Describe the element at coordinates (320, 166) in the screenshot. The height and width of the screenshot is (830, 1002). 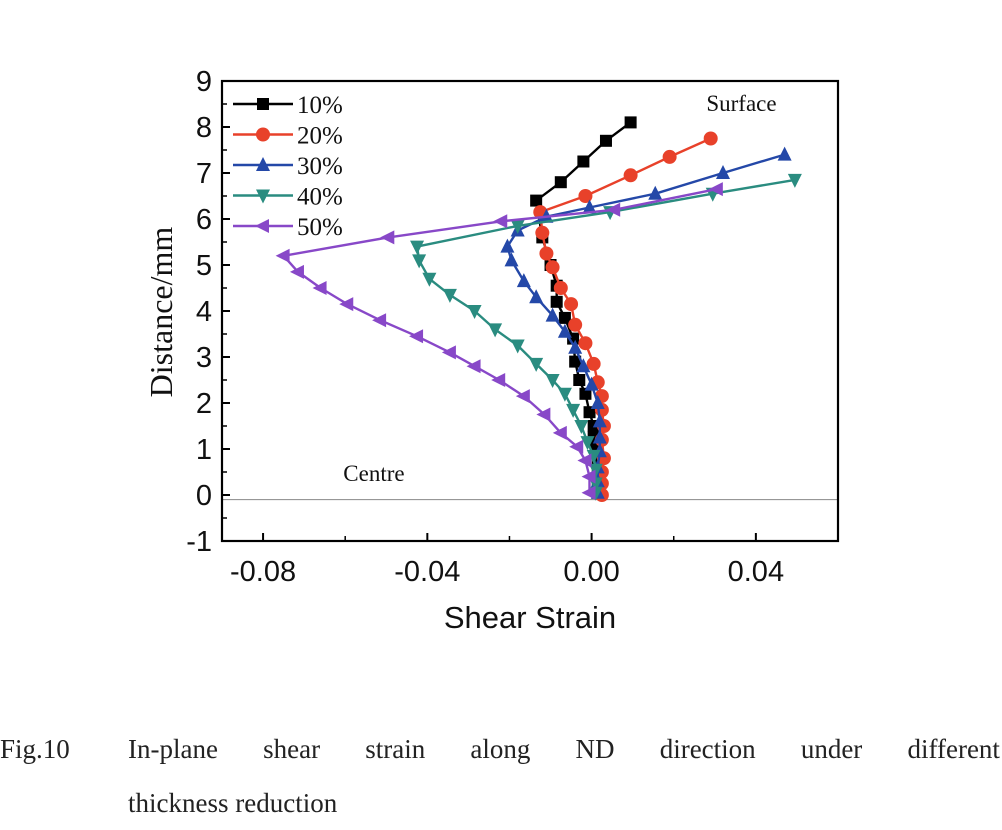
I see `legend-label: 30%` at that location.